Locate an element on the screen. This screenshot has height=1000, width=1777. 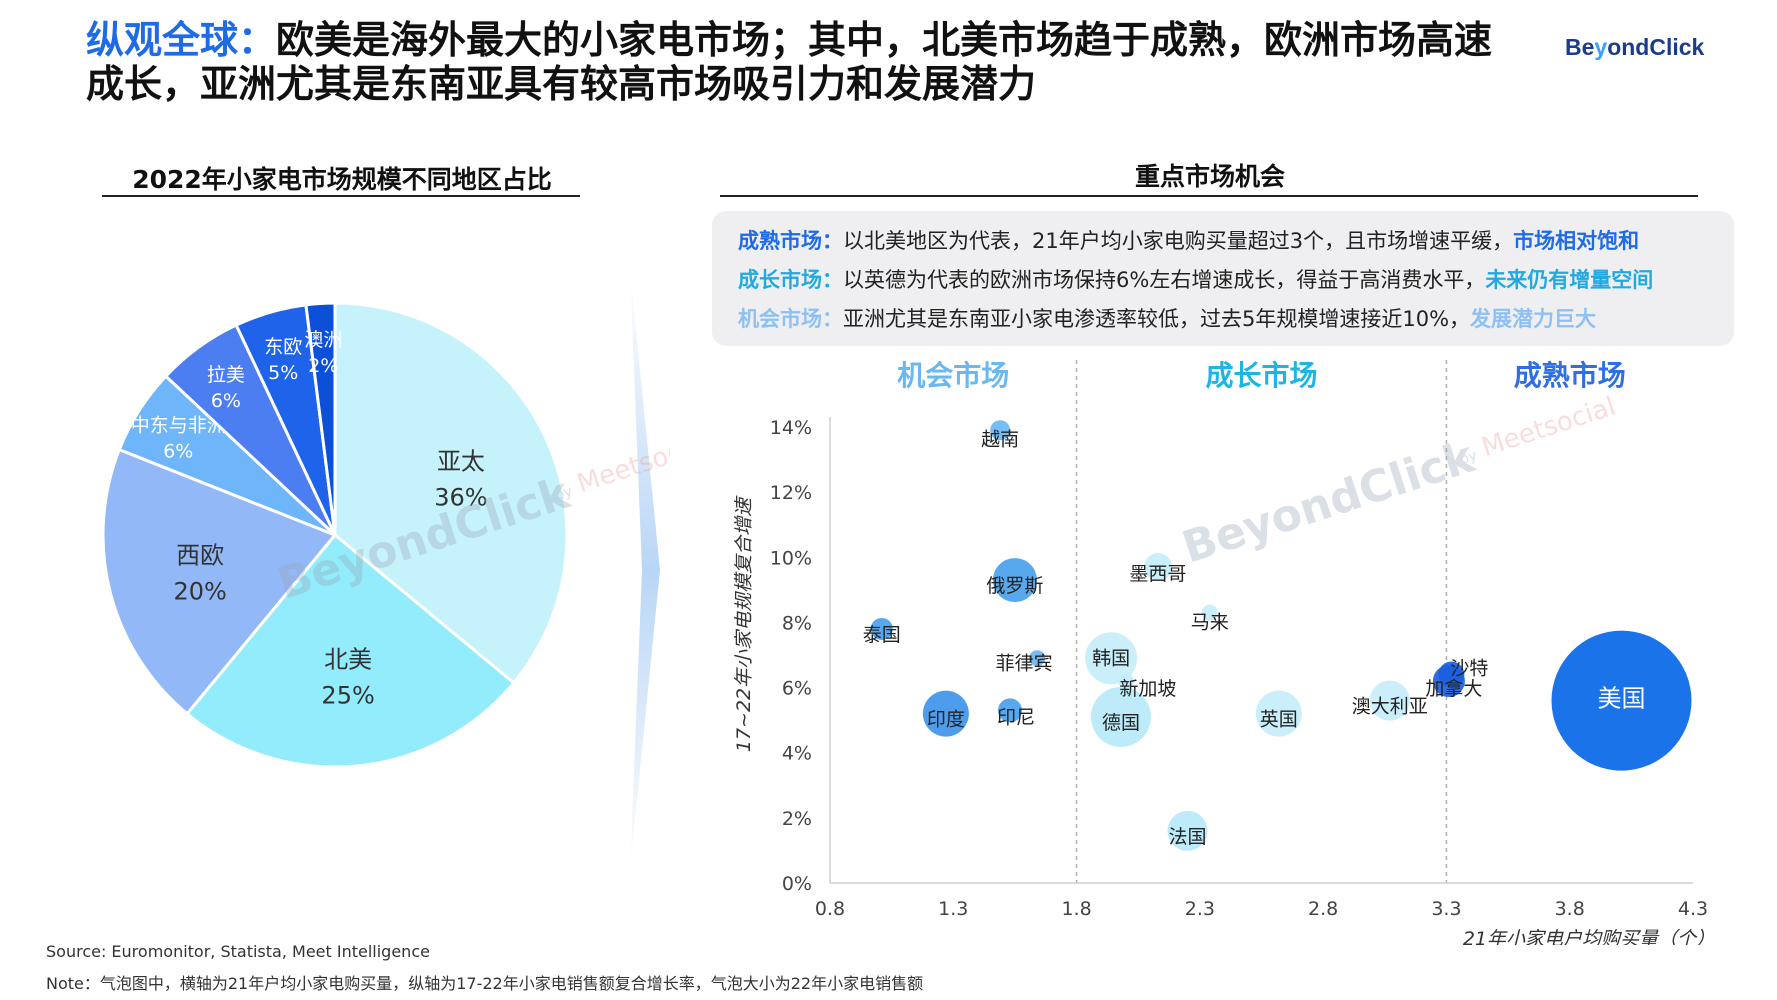
pie-label-item-4: 拉美 is located at coordinates (226, 375).